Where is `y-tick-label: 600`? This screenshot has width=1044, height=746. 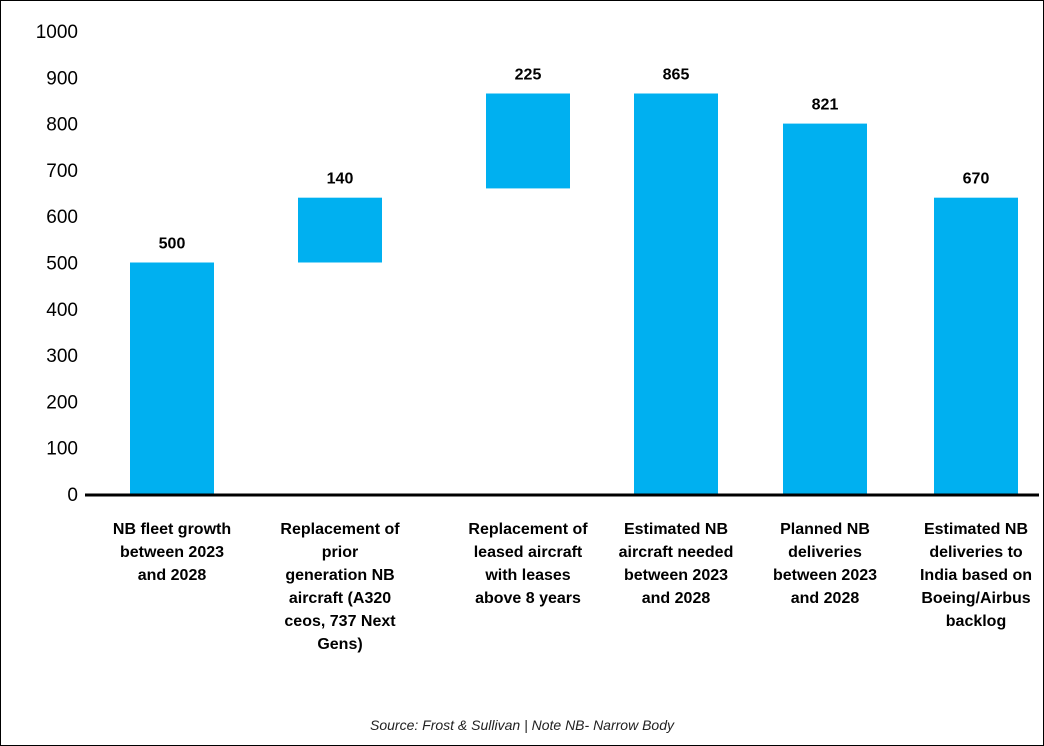 y-tick-label: 600 is located at coordinates (62, 217).